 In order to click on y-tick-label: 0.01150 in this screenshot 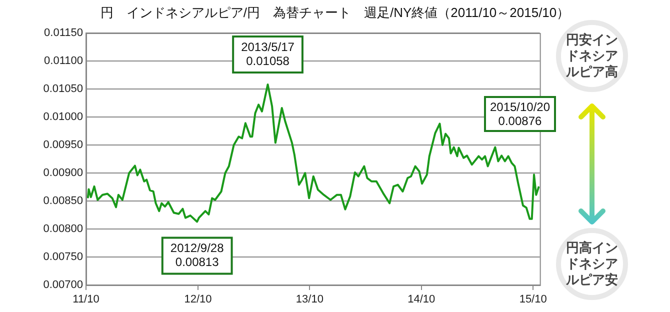, I will do `click(63, 33)`.